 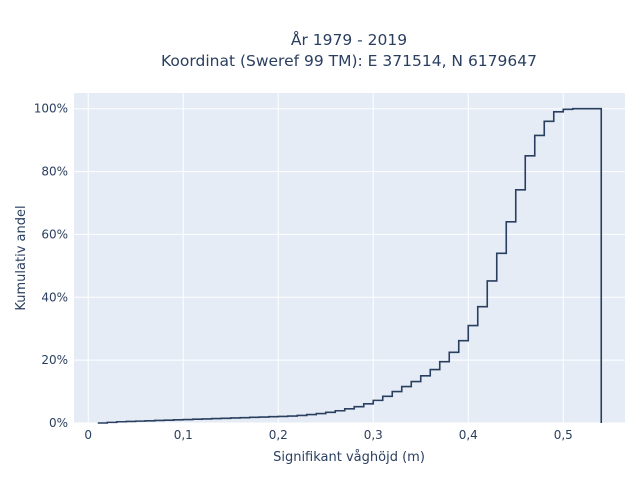 What do you see at coordinates (54, 297) in the screenshot?
I see `y-tick-label: 40%` at bounding box center [54, 297].